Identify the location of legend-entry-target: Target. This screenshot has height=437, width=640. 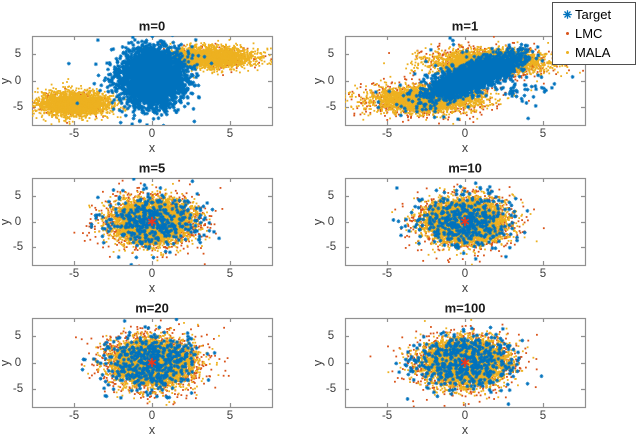
(597, 14).